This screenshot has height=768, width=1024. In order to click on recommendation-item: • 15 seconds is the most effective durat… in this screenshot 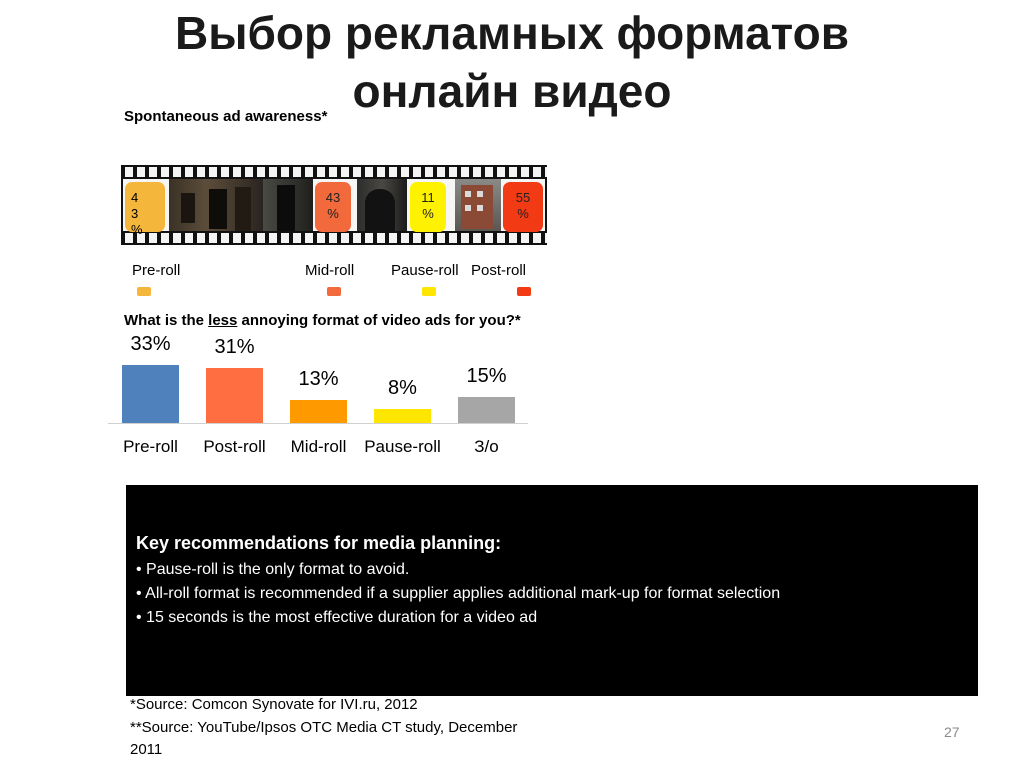, I will do `click(337, 617)`.